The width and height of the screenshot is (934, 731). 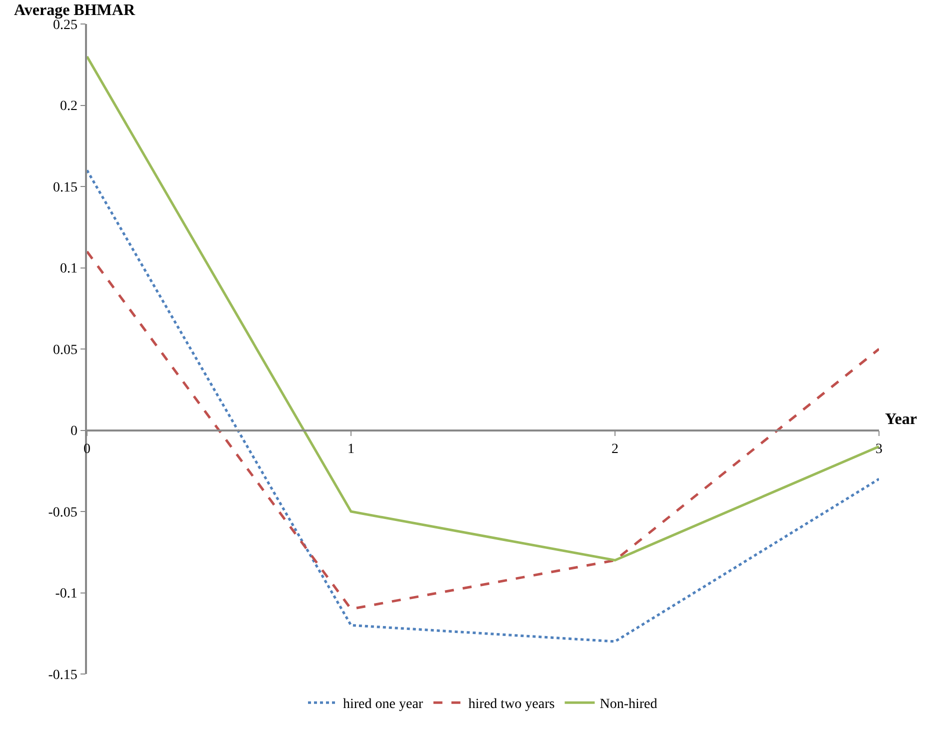 I want to click on x-tick-label: 1, so click(x=351, y=449).